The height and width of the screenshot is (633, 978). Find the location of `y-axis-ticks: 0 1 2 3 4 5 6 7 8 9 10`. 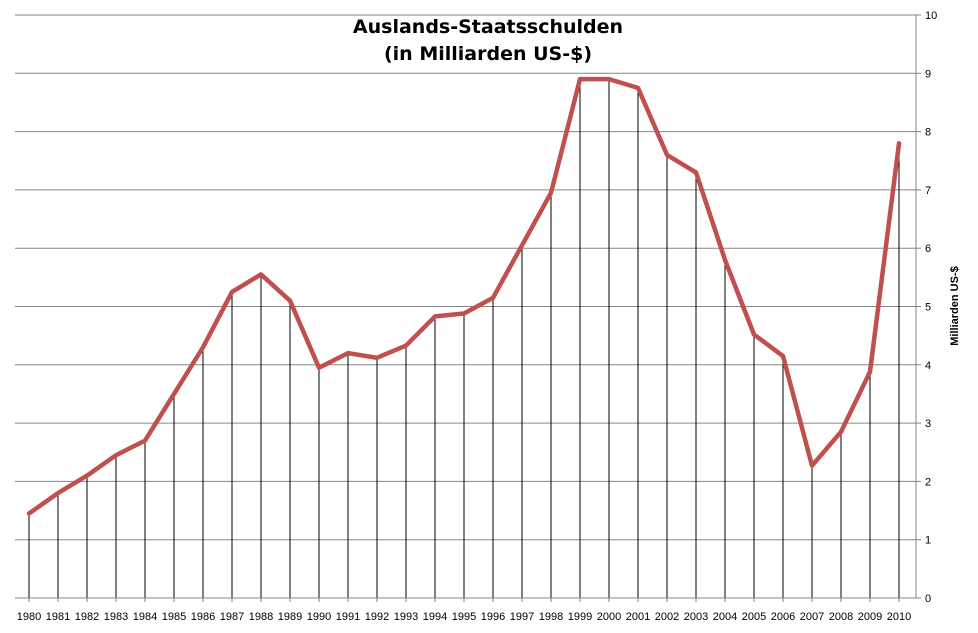

y-axis-ticks: 0 1 2 3 4 5 6 7 8 9 10 is located at coordinates (926, 307).